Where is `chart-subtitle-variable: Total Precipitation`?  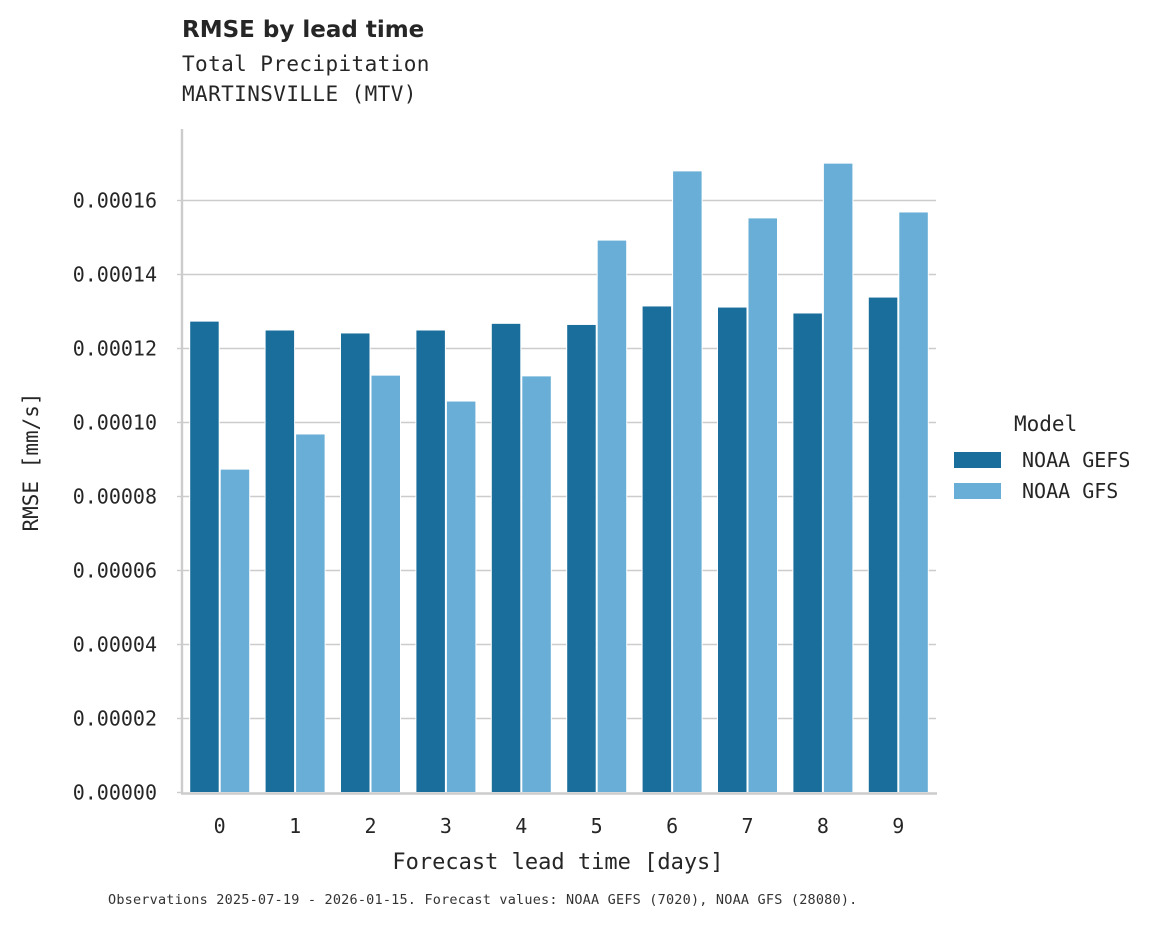 chart-subtitle-variable: Total Precipitation is located at coordinates (306, 64).